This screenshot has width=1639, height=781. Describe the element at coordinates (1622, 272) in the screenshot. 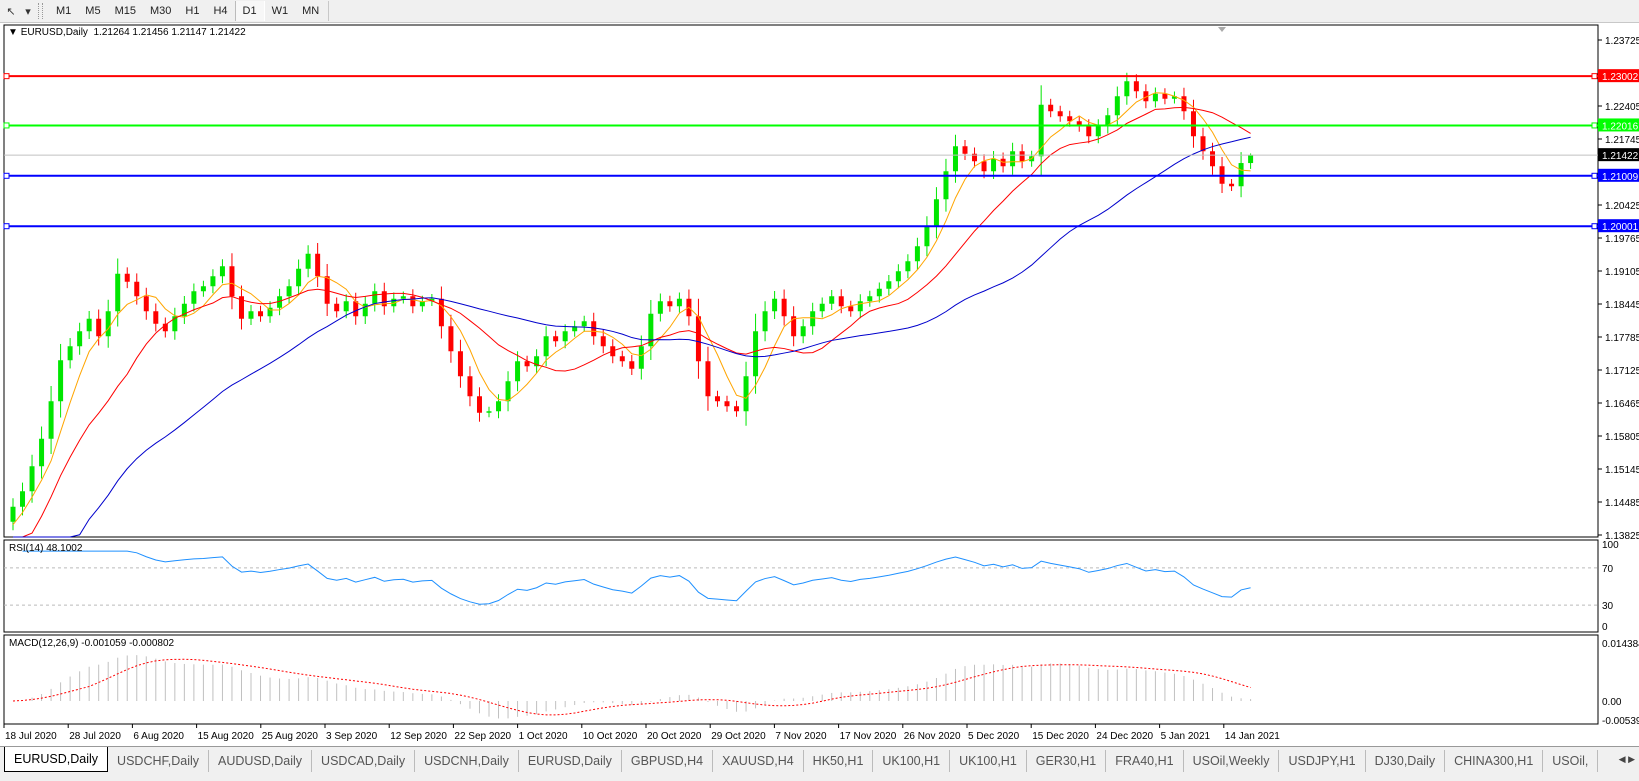

I see `price-tick-label: 1.19105` at that location.